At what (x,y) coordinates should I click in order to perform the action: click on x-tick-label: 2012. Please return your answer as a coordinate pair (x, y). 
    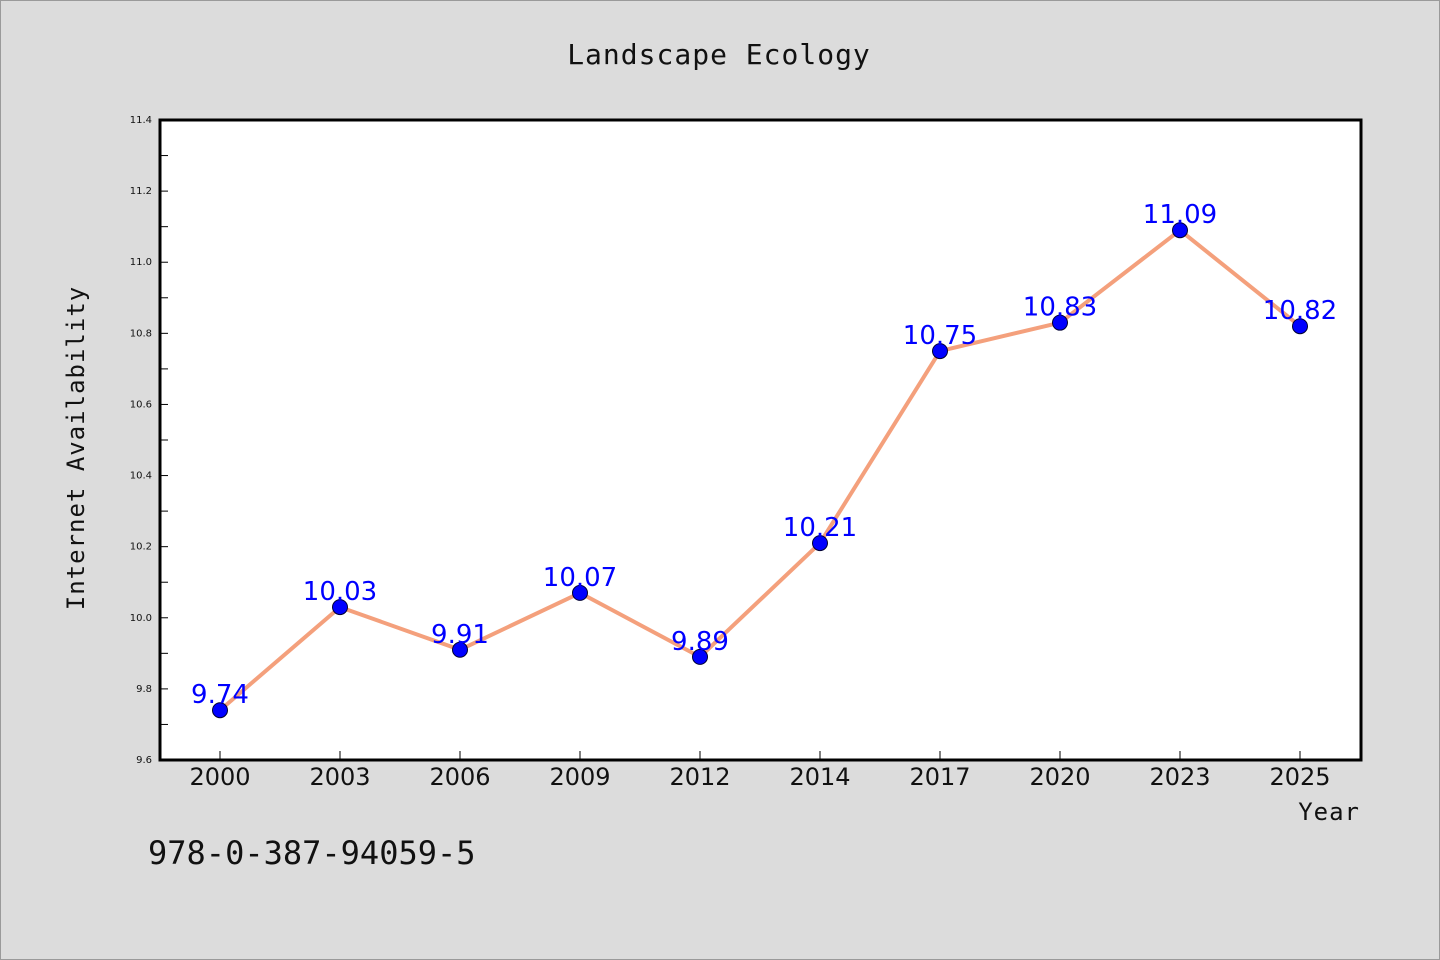
    Looking at the image, I should click on (699, 777).